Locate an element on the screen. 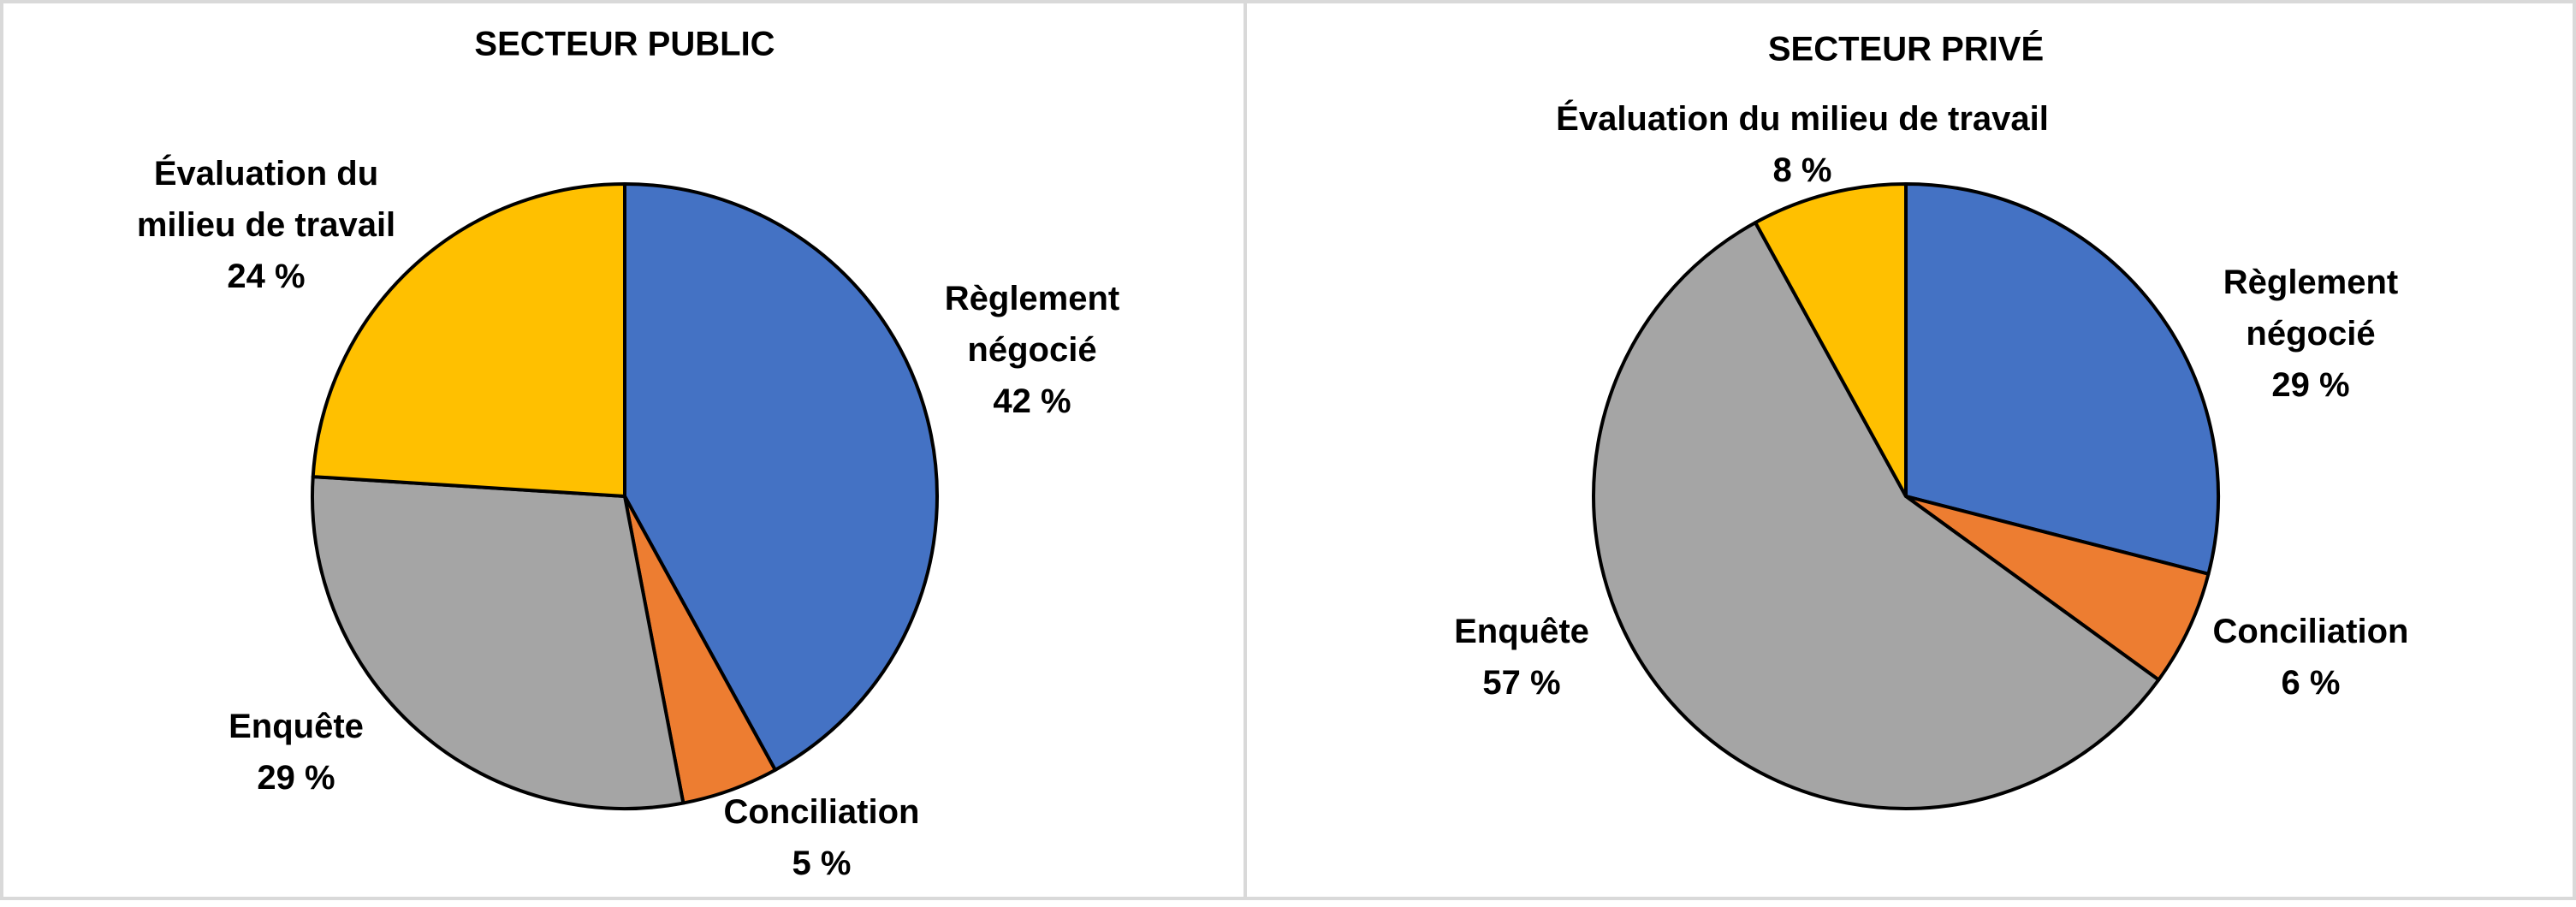 This screenshot has width=2576, height=907. data-label: Conciliation 5 % is located at coordinates (821, 837).